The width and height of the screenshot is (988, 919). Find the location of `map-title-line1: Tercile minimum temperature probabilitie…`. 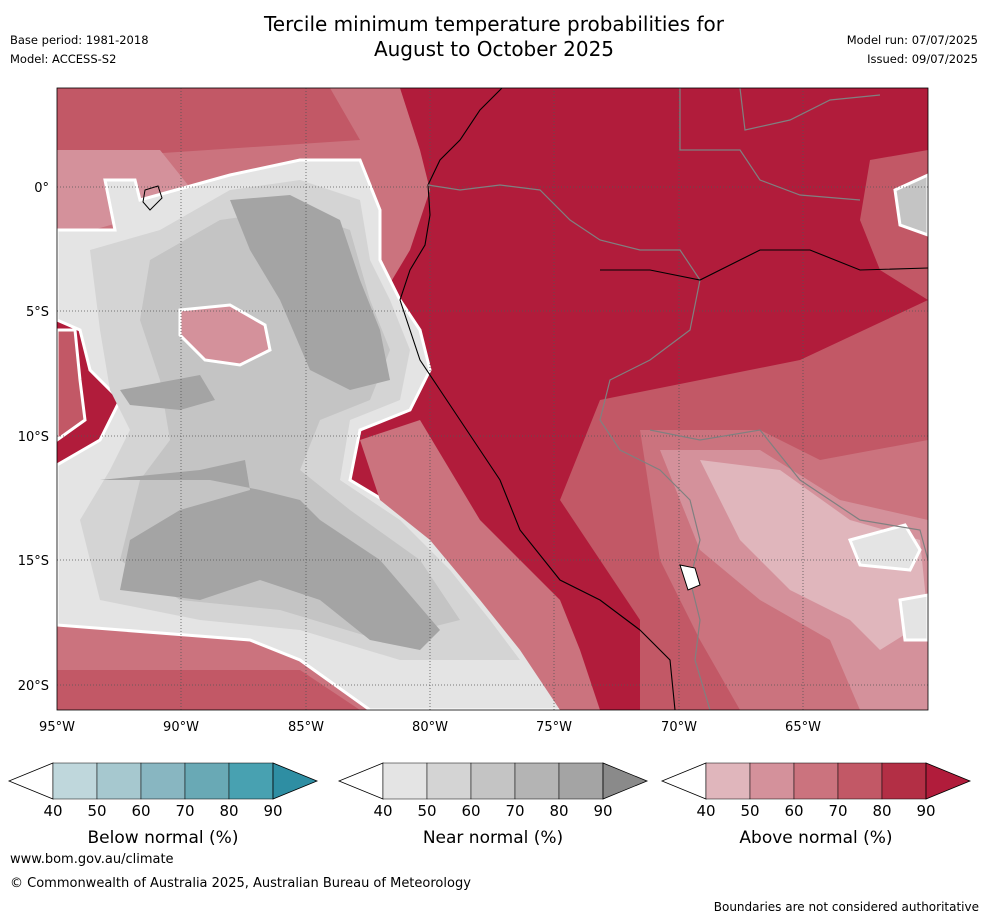

map-title-line1: Tercile minimum temperature probabilitie… is located at coordinates (494, 24).